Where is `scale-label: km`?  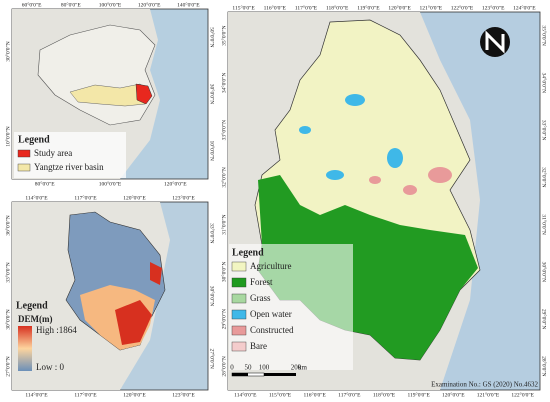
scale-label: km is located at coordinates (303, 368).